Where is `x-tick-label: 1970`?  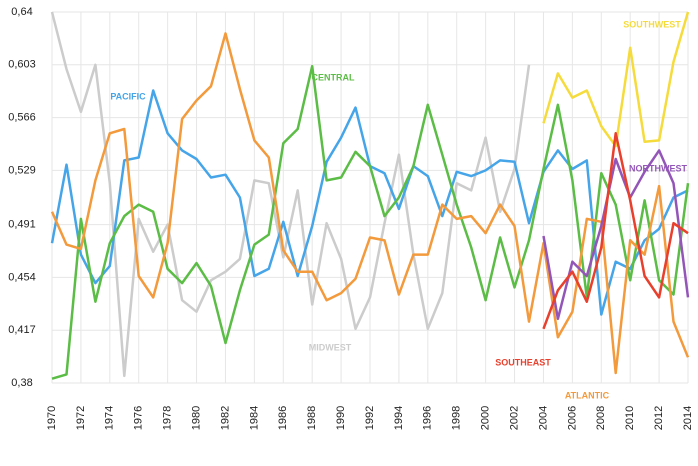 x-tick-label: 1970 is located at coordinates (52, 418).